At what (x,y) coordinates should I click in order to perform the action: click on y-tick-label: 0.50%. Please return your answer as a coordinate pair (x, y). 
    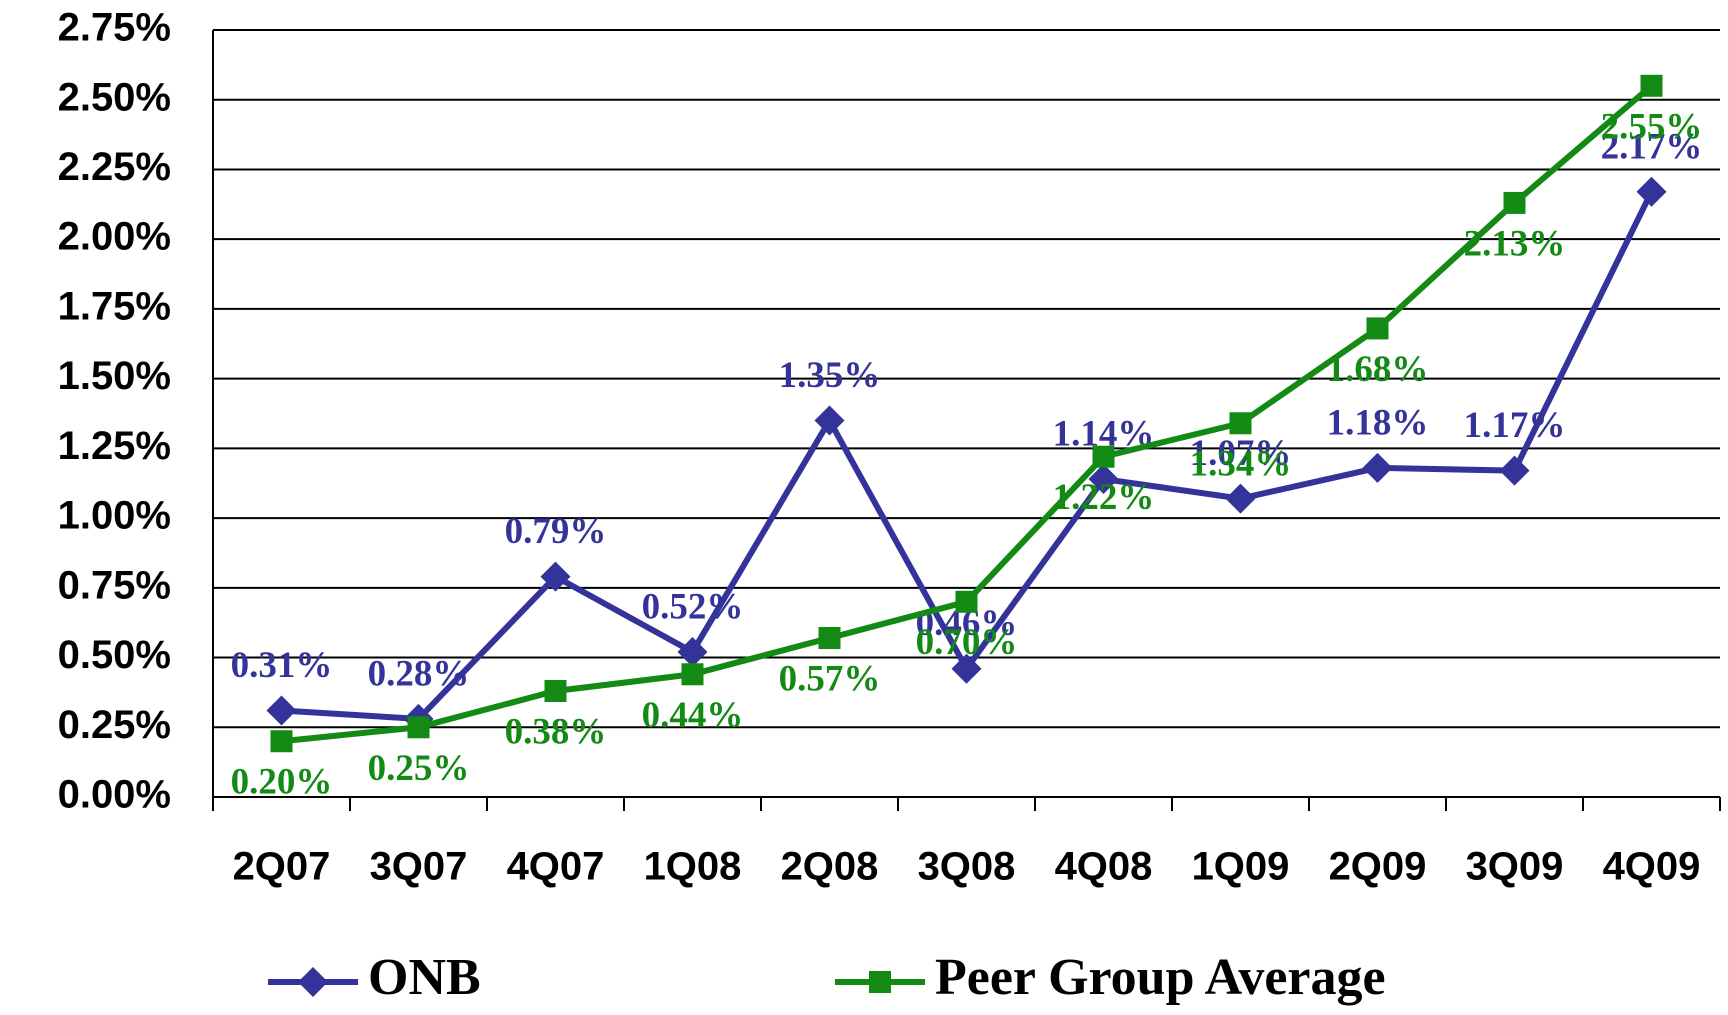
    Looking at the image, I should click on (114, 655).